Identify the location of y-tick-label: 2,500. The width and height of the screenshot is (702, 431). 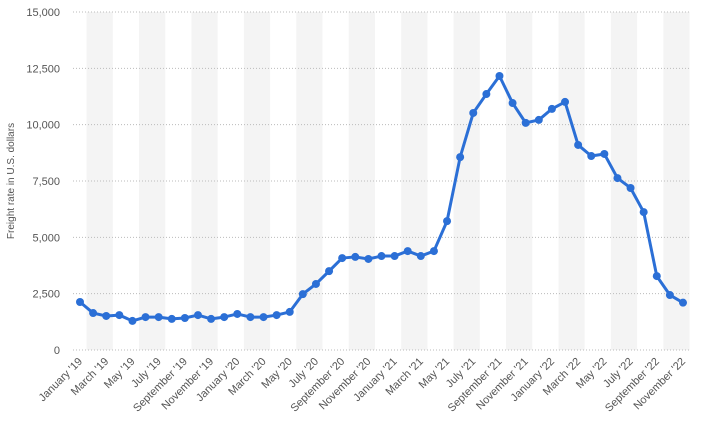
(46, 295).